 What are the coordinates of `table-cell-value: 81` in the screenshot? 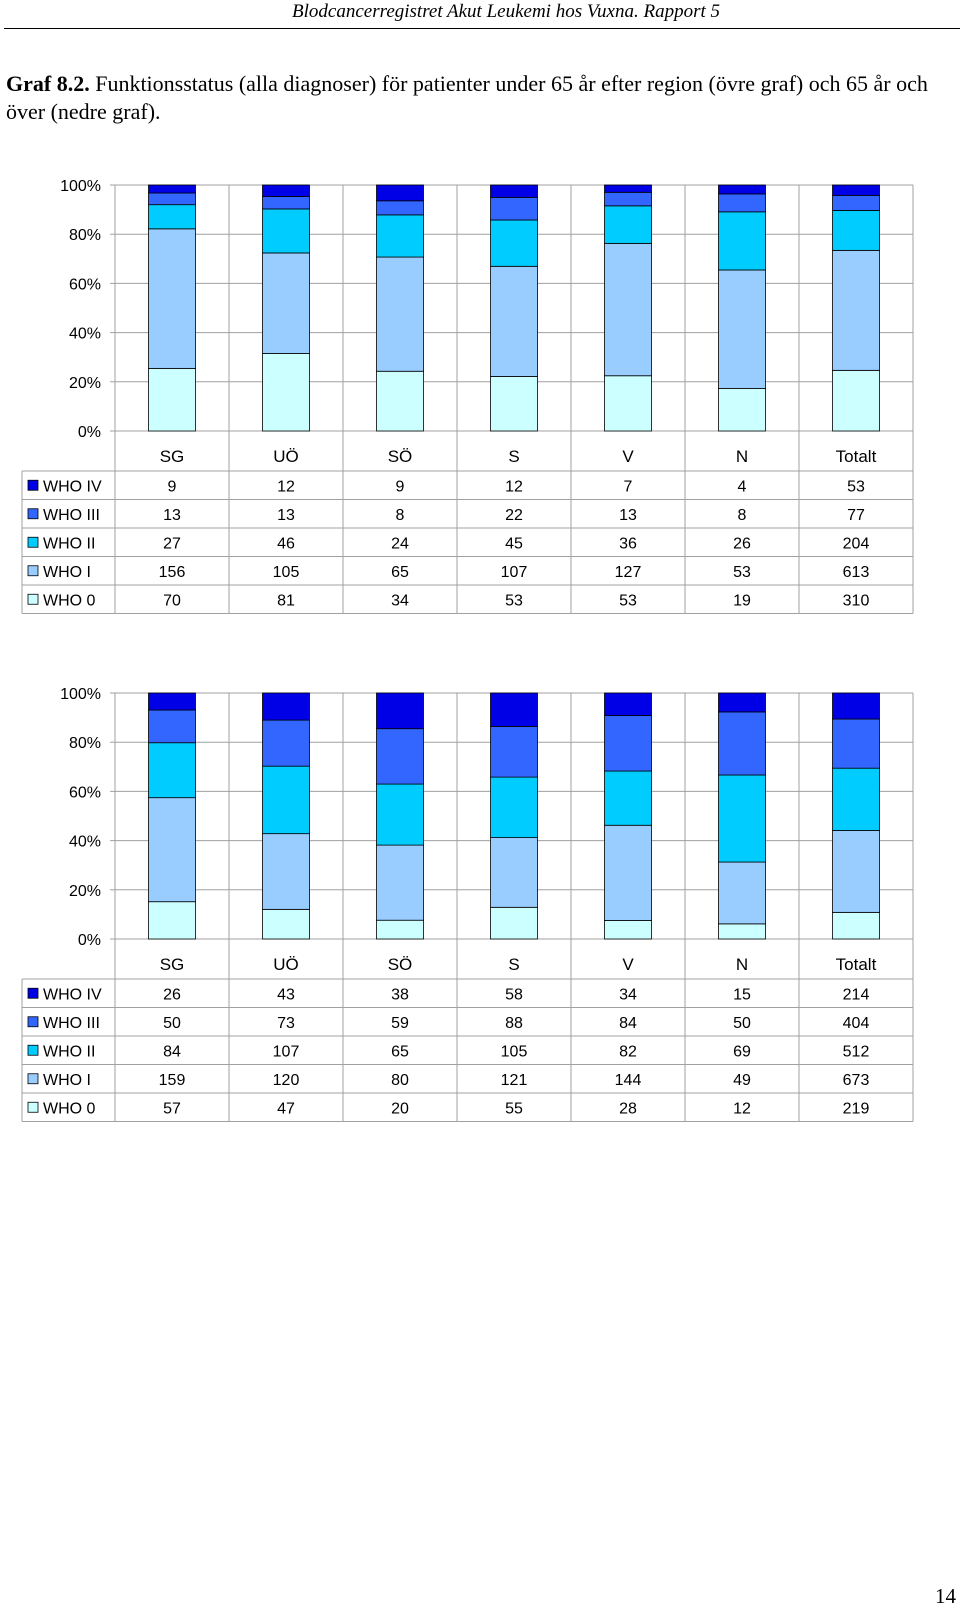 It's located at (286, 600).